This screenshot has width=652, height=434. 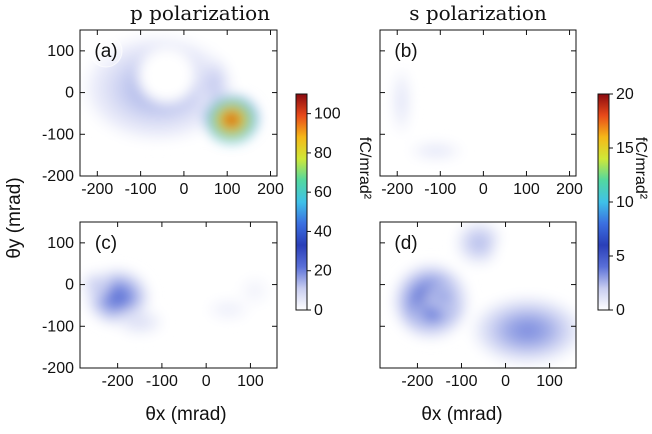 I want to click on colorbar-s-label: fC/mrad², so click(x=640, y=168).